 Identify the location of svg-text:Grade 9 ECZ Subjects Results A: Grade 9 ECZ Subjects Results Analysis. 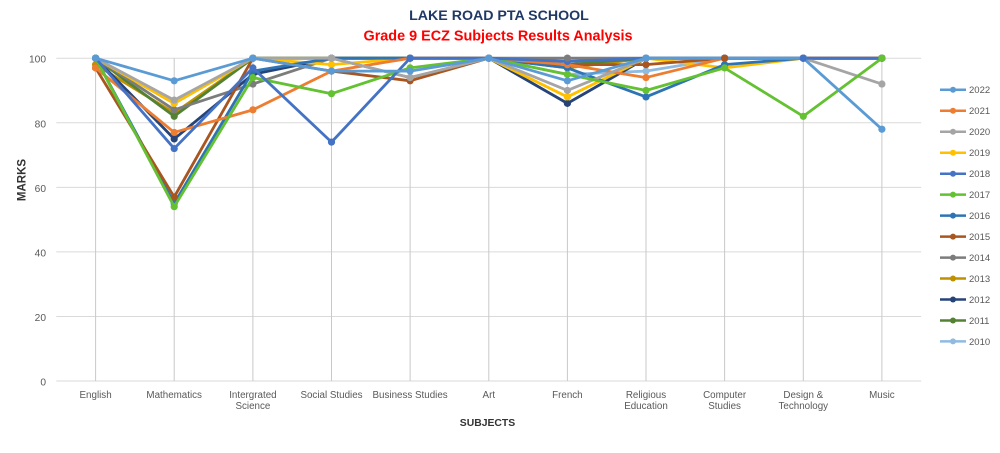
(498, 36).